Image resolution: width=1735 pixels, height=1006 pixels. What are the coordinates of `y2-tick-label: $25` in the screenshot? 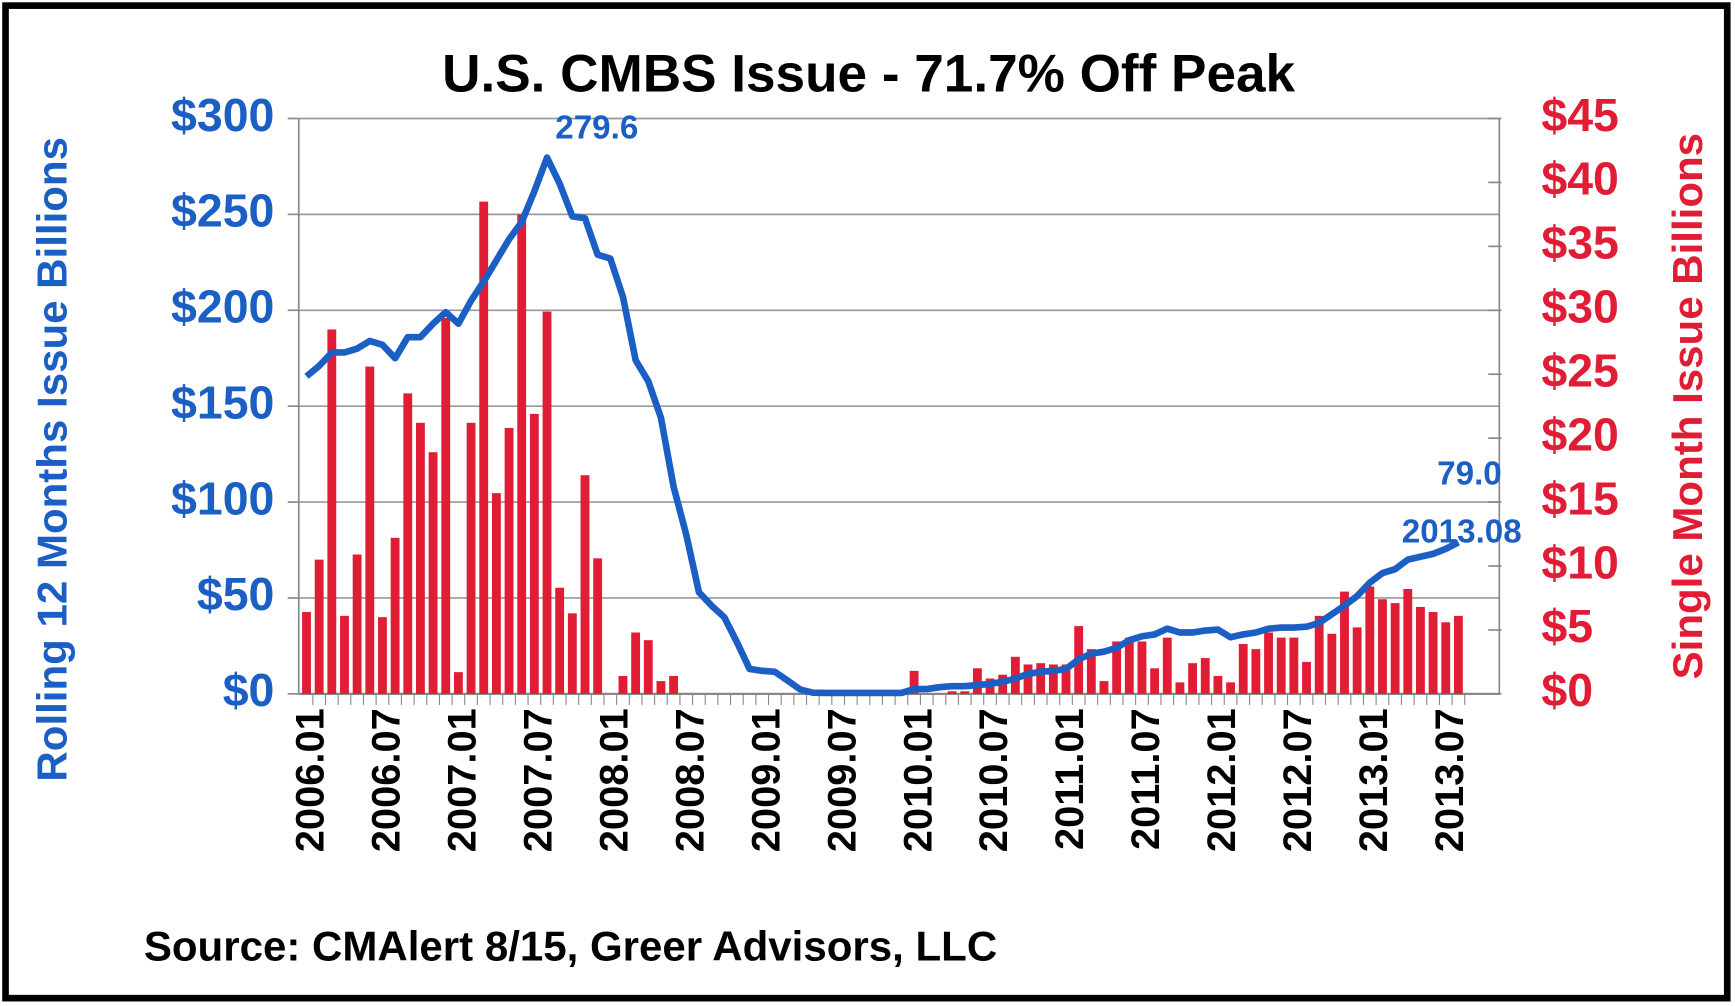 It's located at (1580, 370).